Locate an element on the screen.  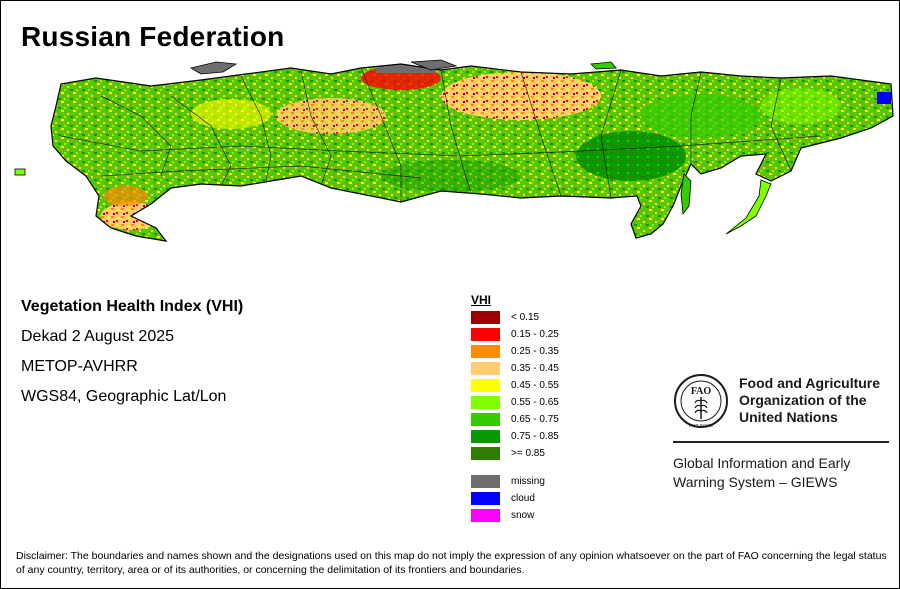
legend-item: 0.35 - 0.45 is located at coordinates (515, 368).